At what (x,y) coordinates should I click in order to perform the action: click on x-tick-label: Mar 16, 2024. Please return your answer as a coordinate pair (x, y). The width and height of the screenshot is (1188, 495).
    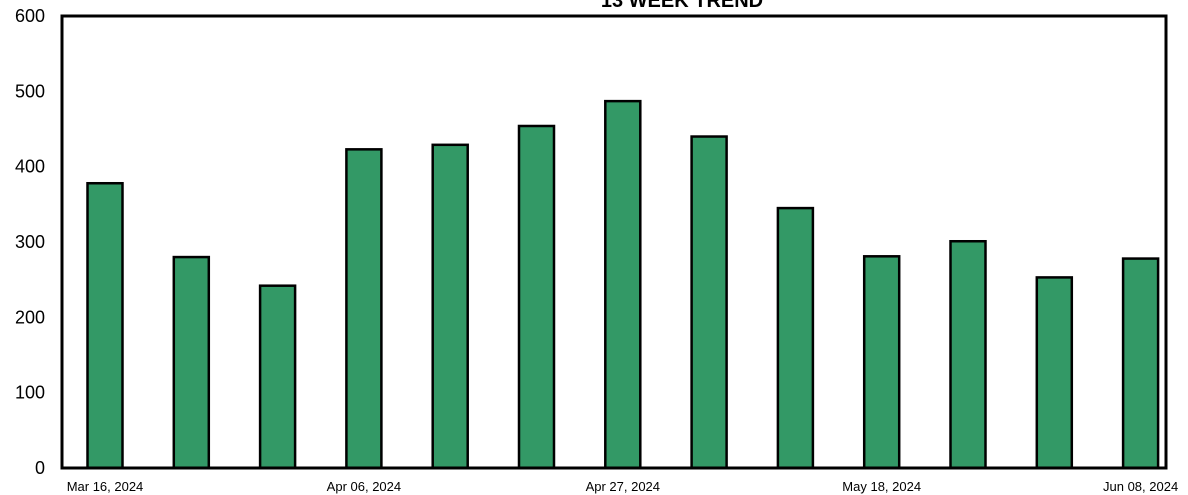
    Looking at the image, I should click on (105, 486).